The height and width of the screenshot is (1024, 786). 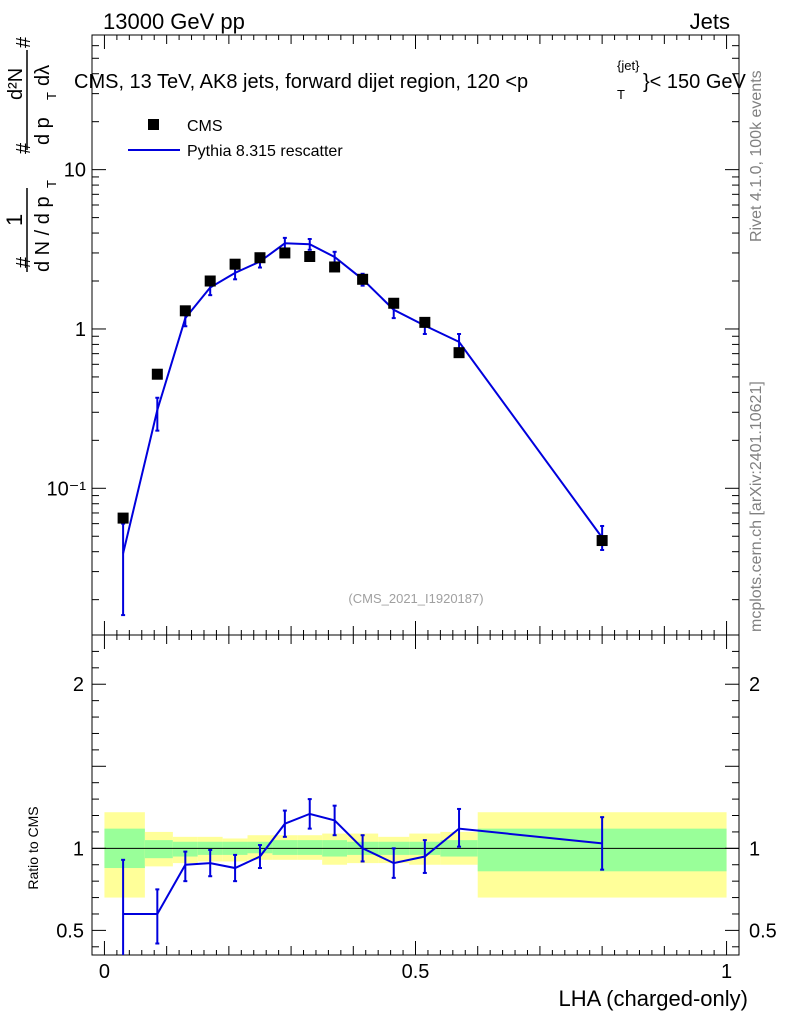 What do you see at coordinates (415, 598) in the screenshot?
I see `analysis-watermark: (CMS_2021_I1920187)` at bounding box center [415, 598].